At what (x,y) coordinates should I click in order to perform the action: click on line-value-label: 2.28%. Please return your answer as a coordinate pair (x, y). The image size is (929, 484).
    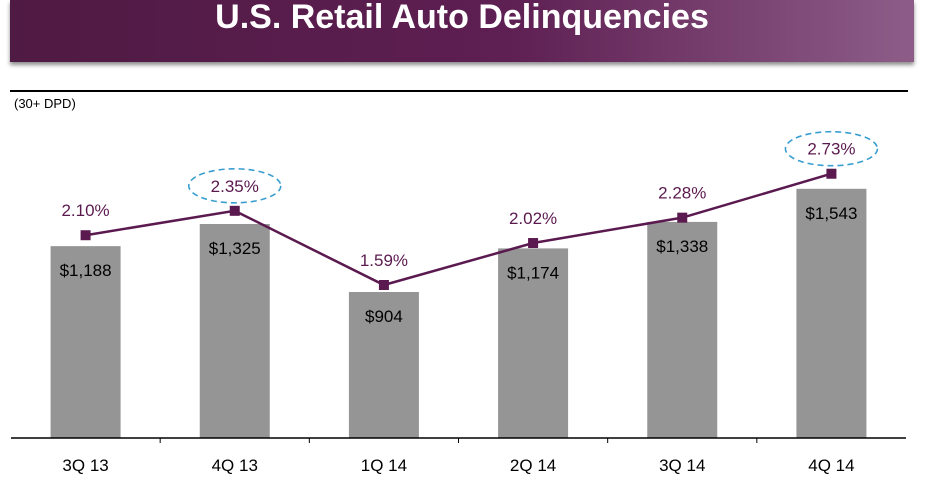
    Looking at the image, I should click on (682, 193).